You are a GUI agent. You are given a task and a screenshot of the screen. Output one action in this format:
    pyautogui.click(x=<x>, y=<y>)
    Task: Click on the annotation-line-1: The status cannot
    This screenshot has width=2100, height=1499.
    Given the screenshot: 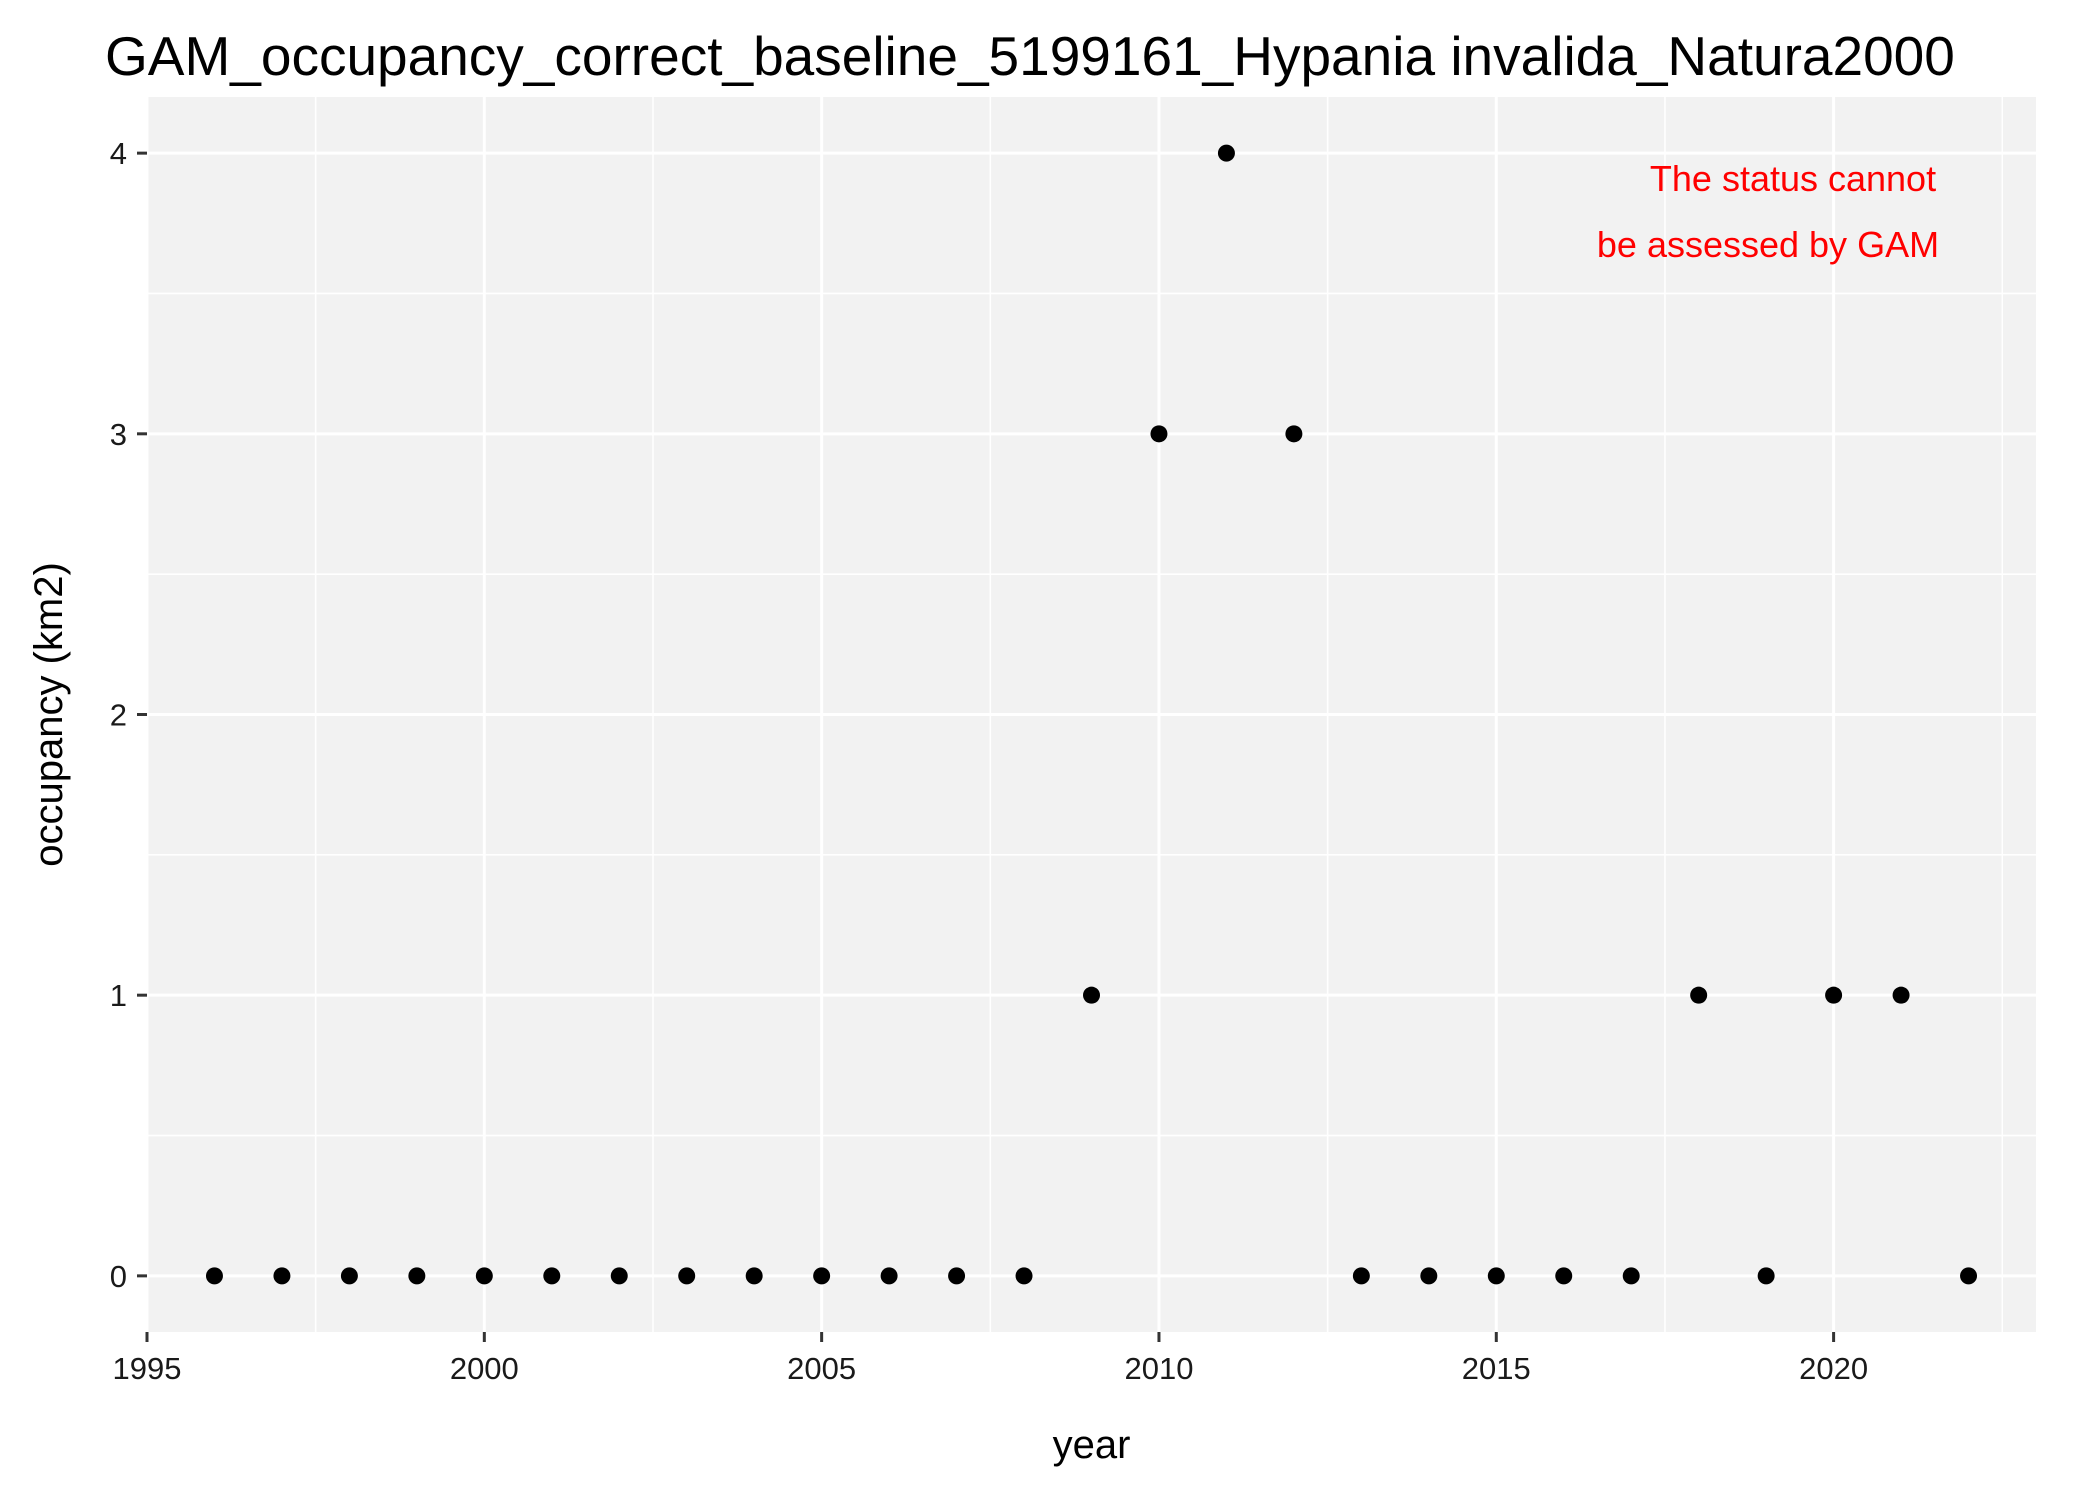 What is the action you would take?
    pyautogui.click(x=1793, y=178)
    